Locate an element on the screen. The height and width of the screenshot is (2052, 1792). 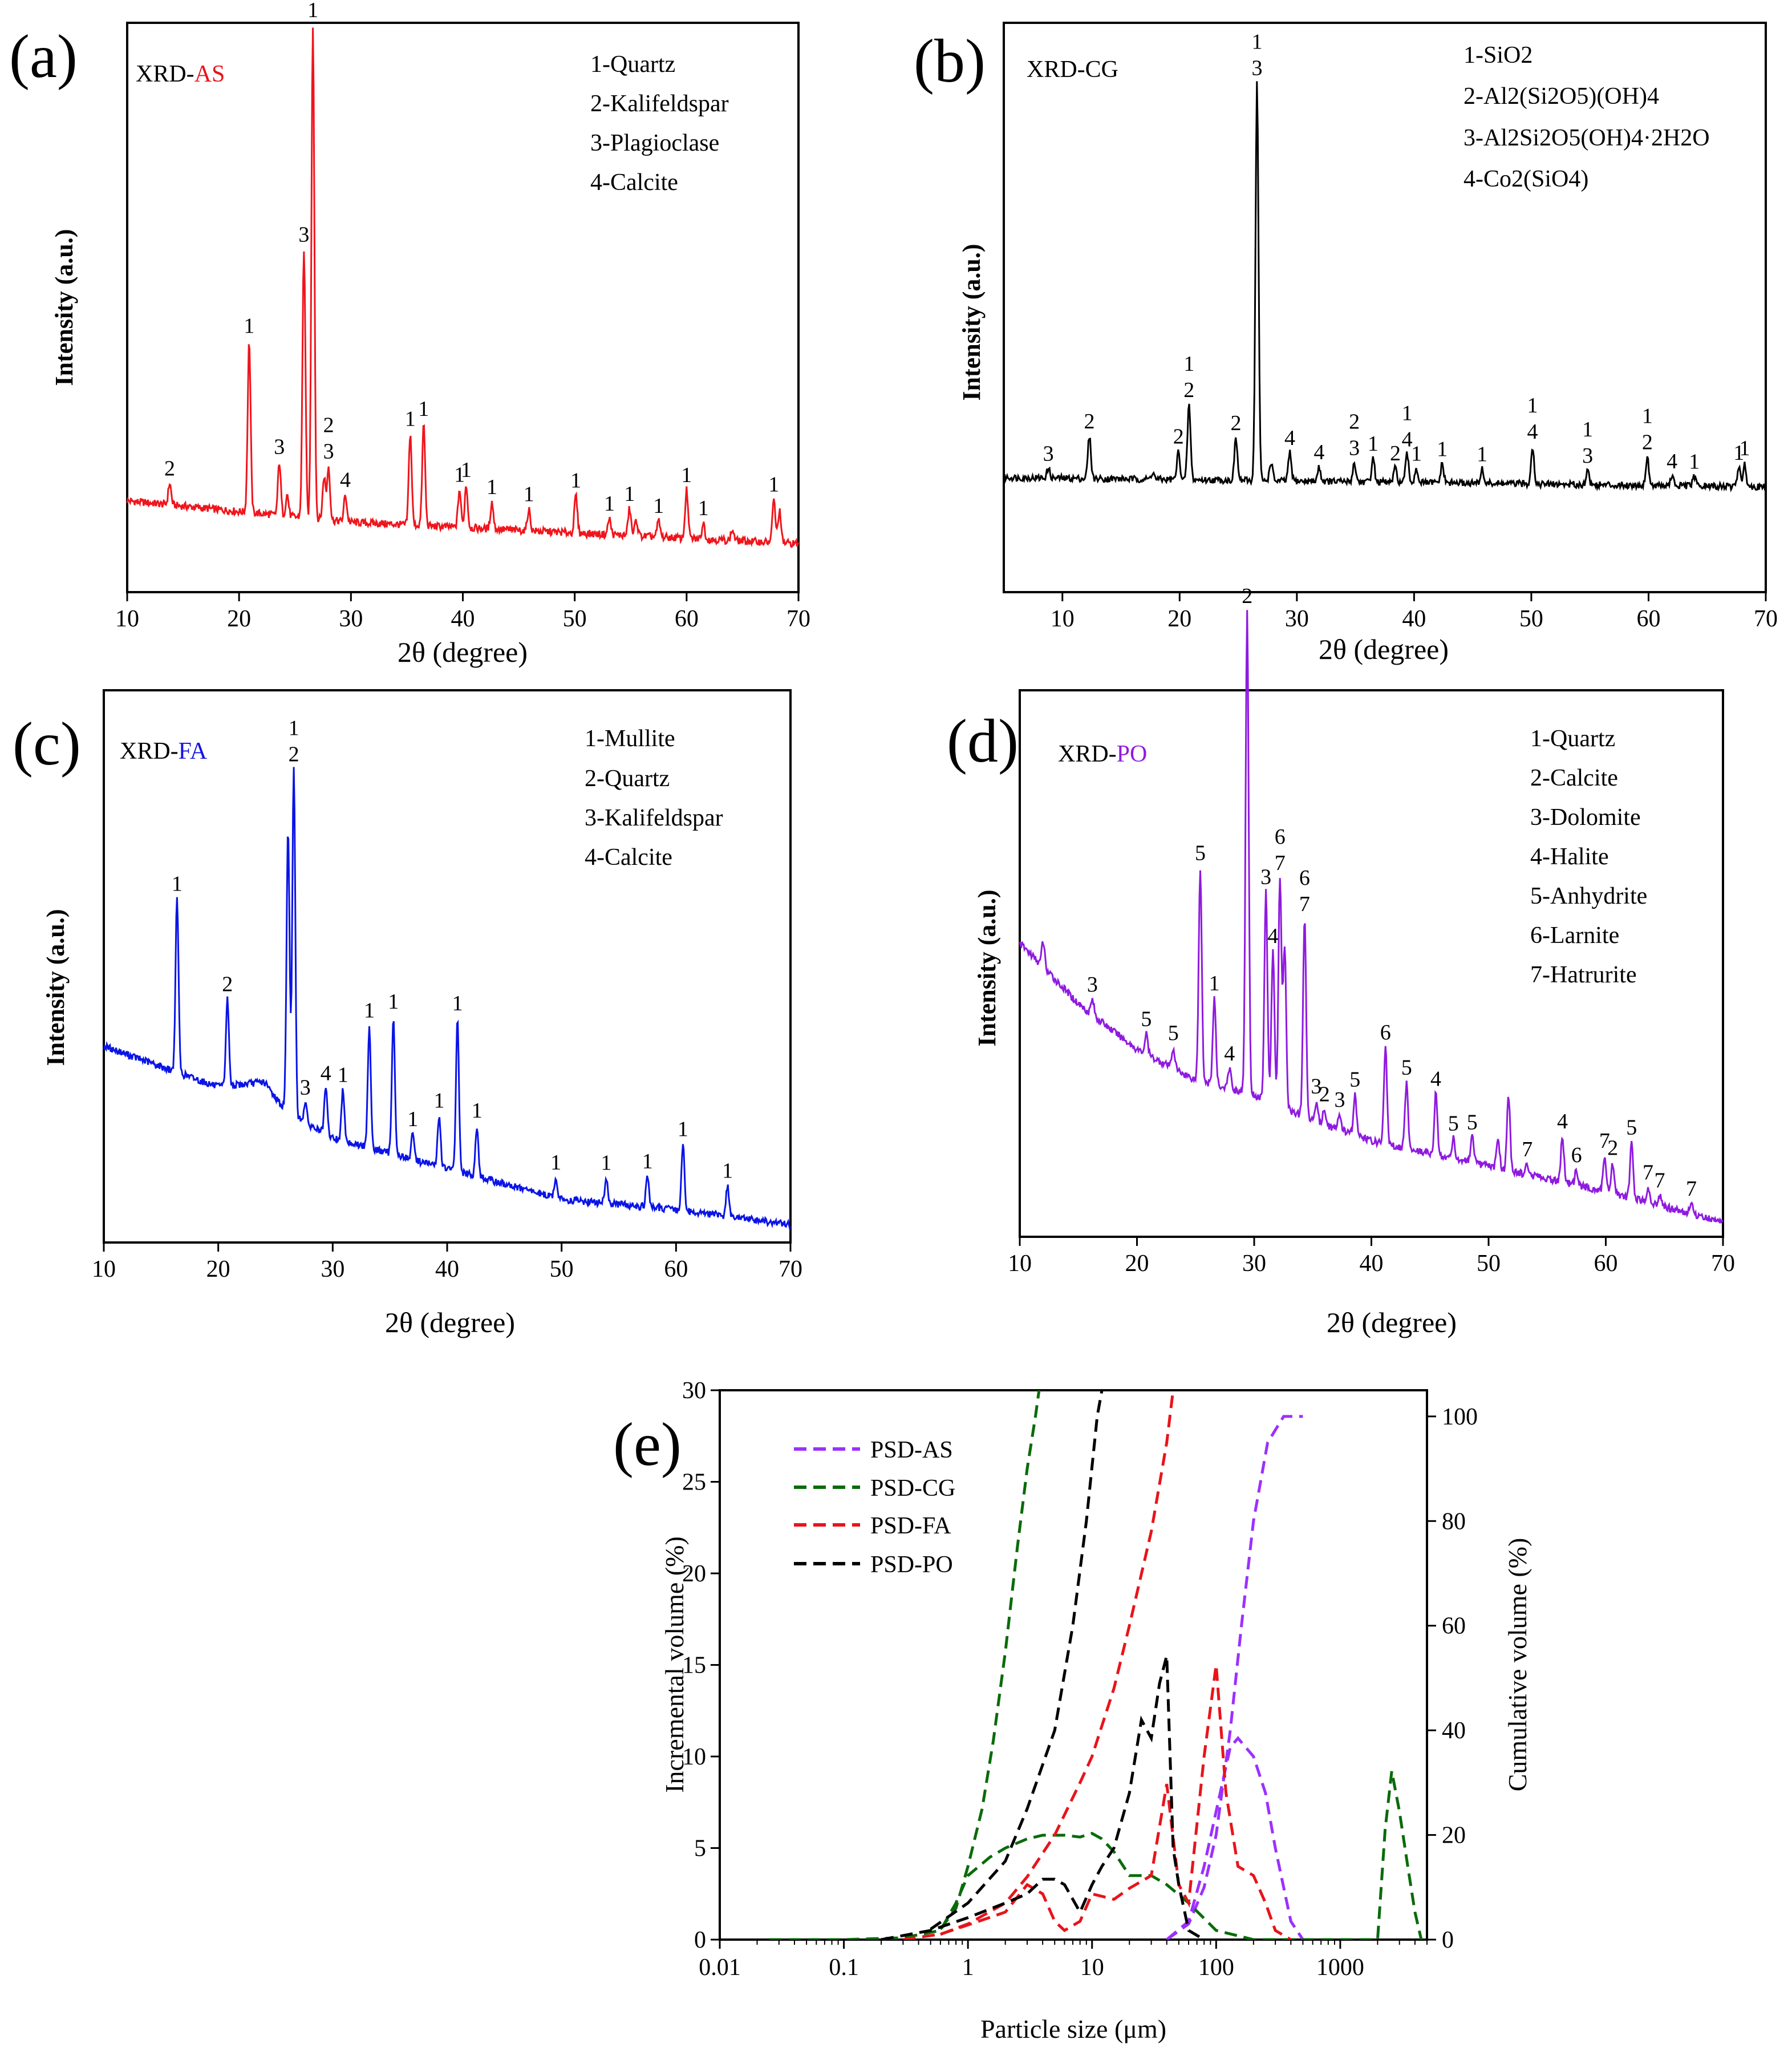
panel-d-title: XRD-PO is located at coordinates (1102, 754).